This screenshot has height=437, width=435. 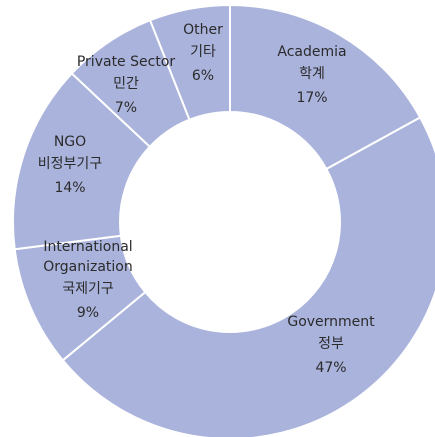 I want to click on slice-korean-label: 정부, so click(x=331, y=344).